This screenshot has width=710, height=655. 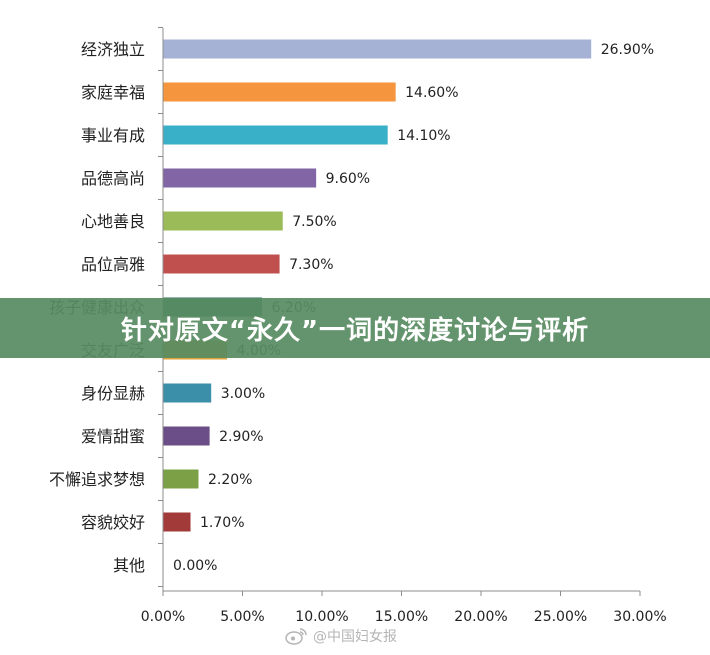 I want to click on category-label: 心地善良, so click(x=113, y=221).